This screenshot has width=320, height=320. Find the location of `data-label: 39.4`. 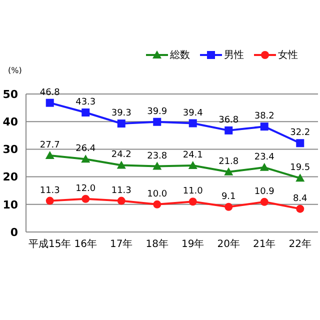

data-label: 39.4 is located at coordinates (193, 113).